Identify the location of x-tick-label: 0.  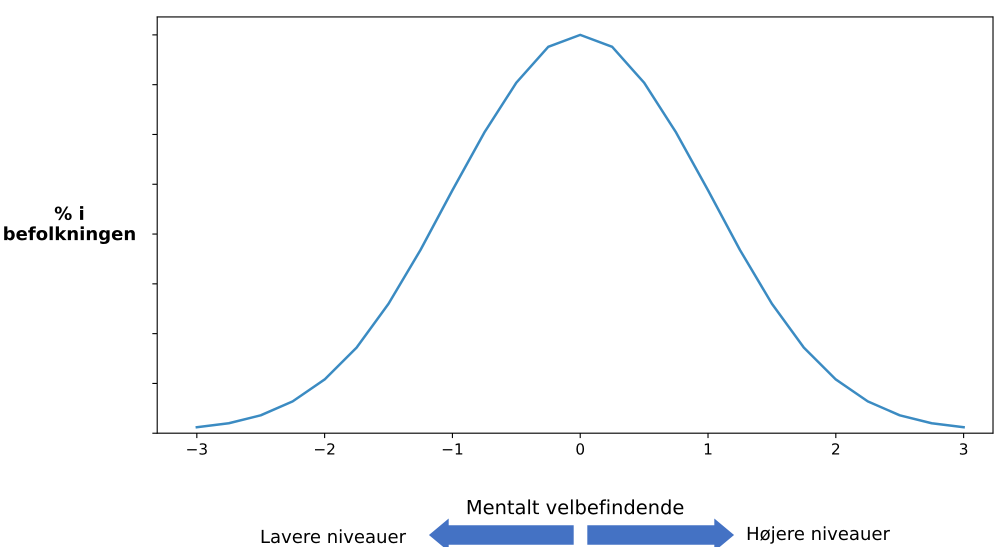
(580, 449).